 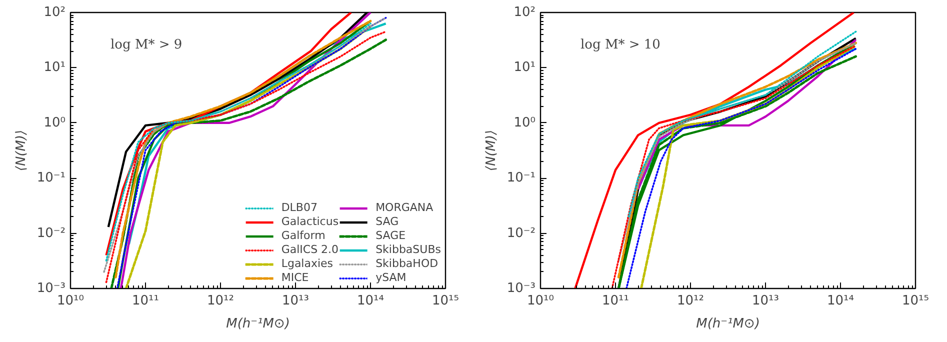 What do you see at coordinates (387, 221) in the screenshot?
I see `legend-label: SAG` at bounding box center [387, 221].